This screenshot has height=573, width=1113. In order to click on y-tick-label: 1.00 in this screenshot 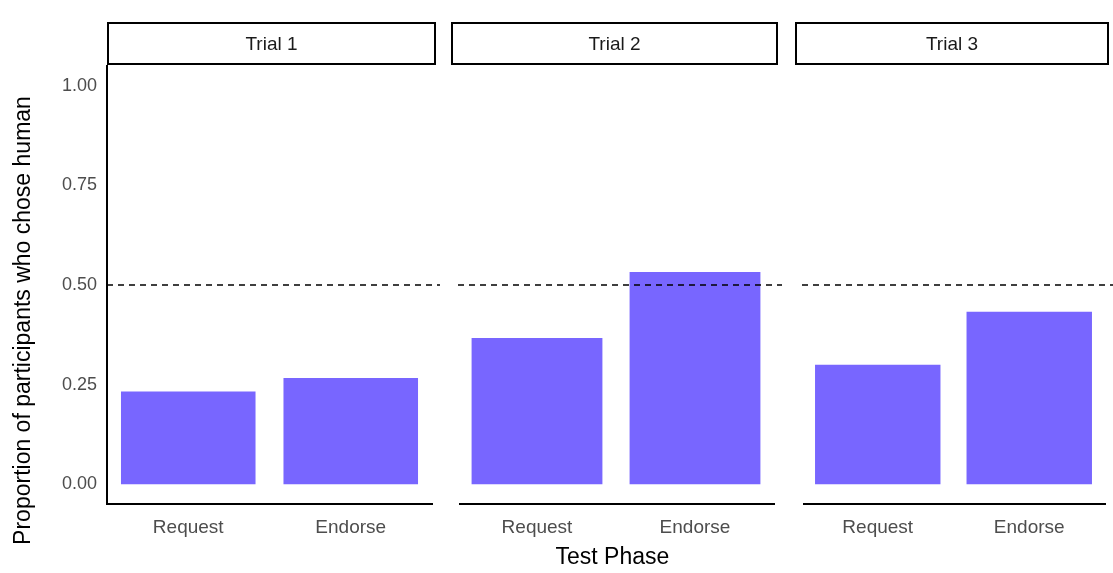, I will do `click(79, 84)`.